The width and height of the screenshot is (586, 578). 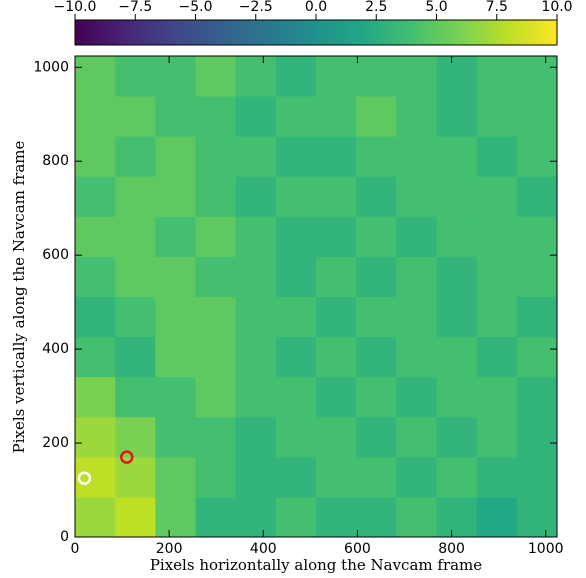 What do you see at coordinates (51, 67) in the screenshot?
I see `y-tick-label: 1000` at bounding box center [51, 67].